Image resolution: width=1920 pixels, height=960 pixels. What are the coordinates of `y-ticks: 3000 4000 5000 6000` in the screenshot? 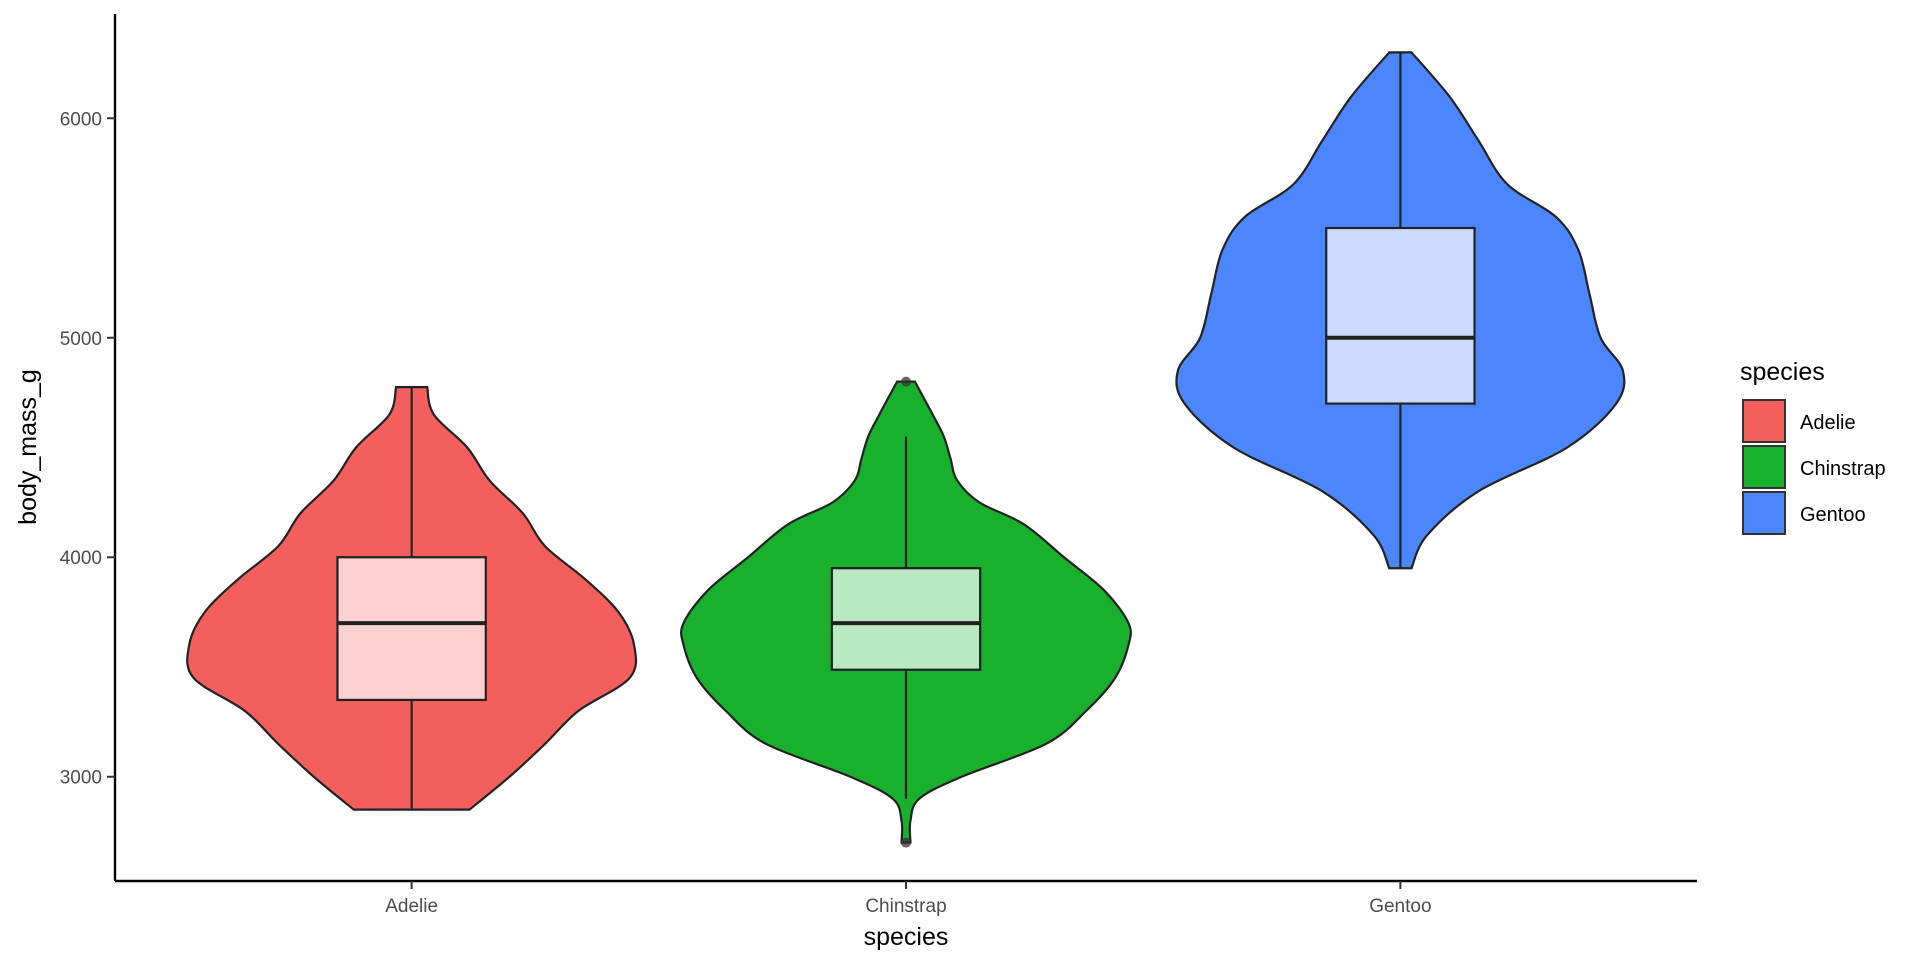 It's located at (87, 449).